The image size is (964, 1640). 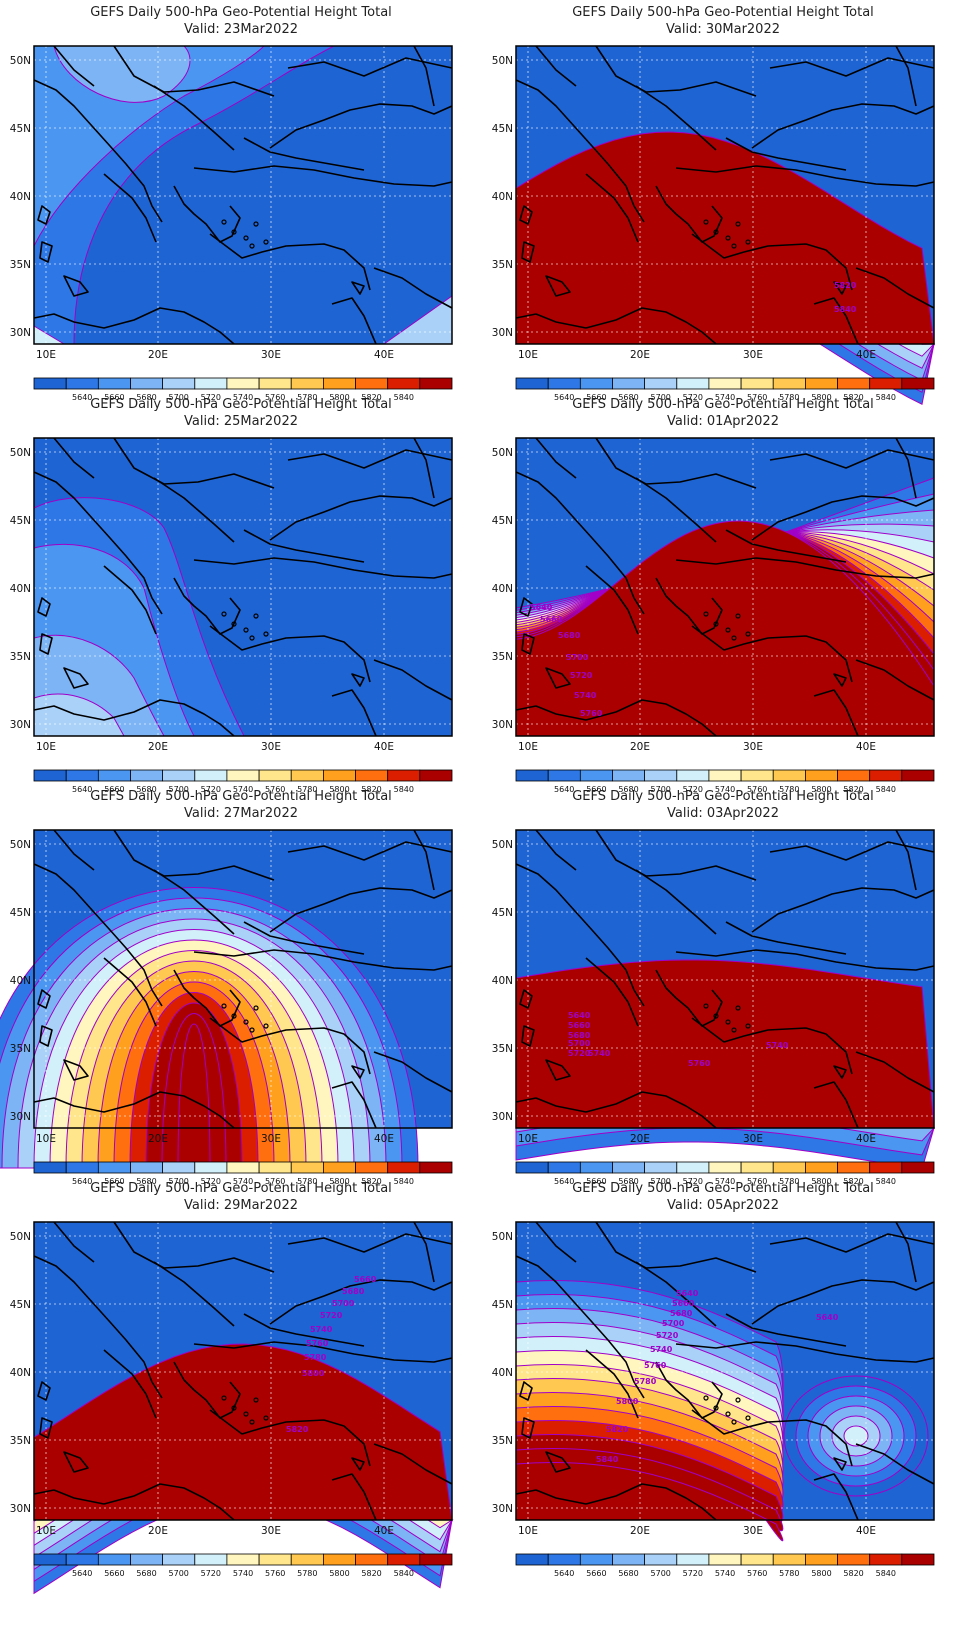 I want to click on lon-tick-label: 40E, so click(x=866, y=747).